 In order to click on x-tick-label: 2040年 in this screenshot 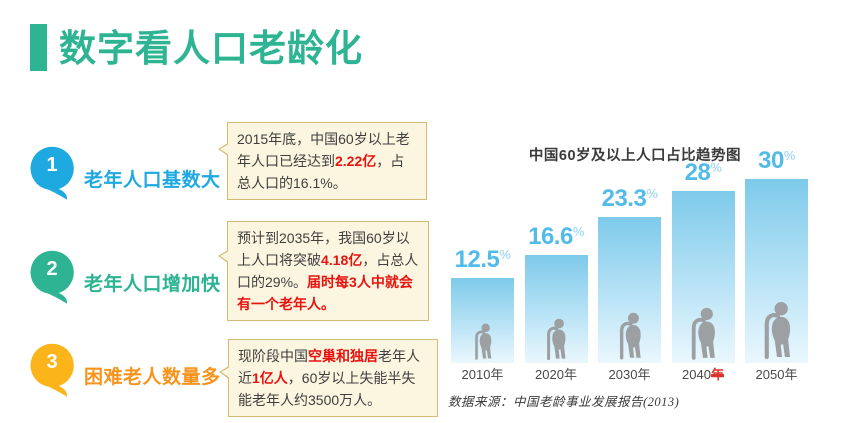, I will do `click(703, 374)`.